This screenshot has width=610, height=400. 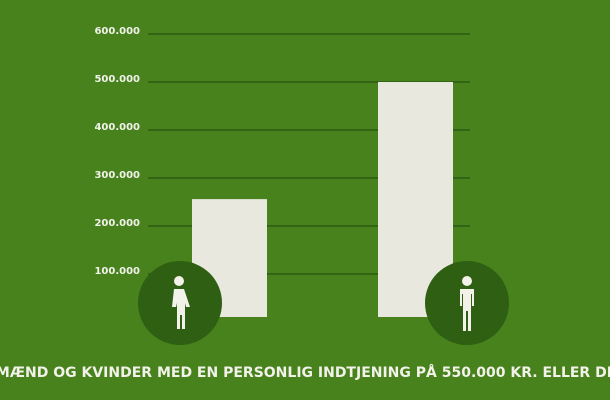 What do you see at coordinates (117, 79) in the screenshot?
I see `y-tick-label: 500.000` at bounding box center [117, 79].